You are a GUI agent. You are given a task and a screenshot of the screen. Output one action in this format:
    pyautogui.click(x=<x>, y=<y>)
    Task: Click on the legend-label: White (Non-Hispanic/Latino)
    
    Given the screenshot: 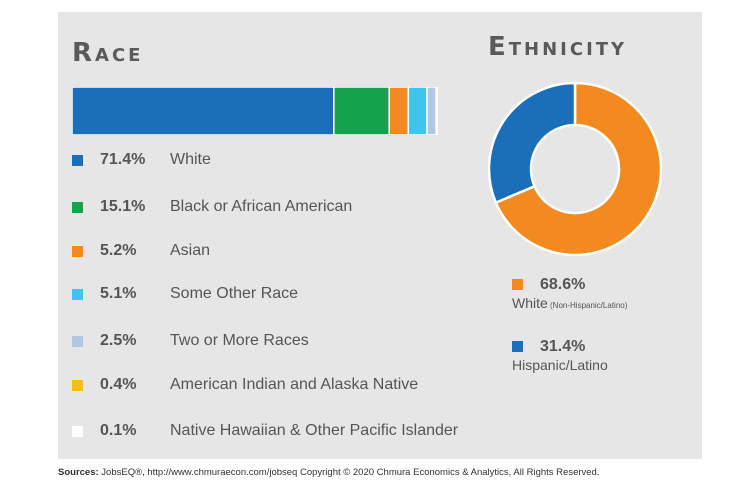 What is the action you would take?
    pyautogui.click(x=569, y=303)
    